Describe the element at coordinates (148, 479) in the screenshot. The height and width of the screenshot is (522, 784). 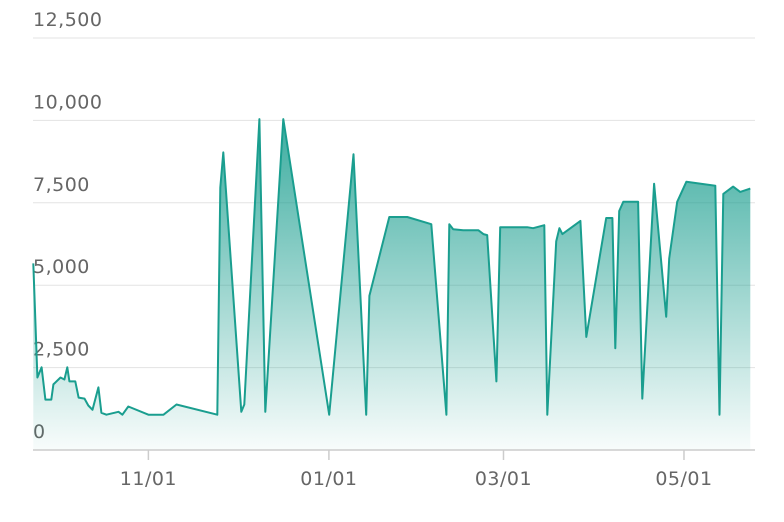
I see `x-tick-label: 11/01` at that location.